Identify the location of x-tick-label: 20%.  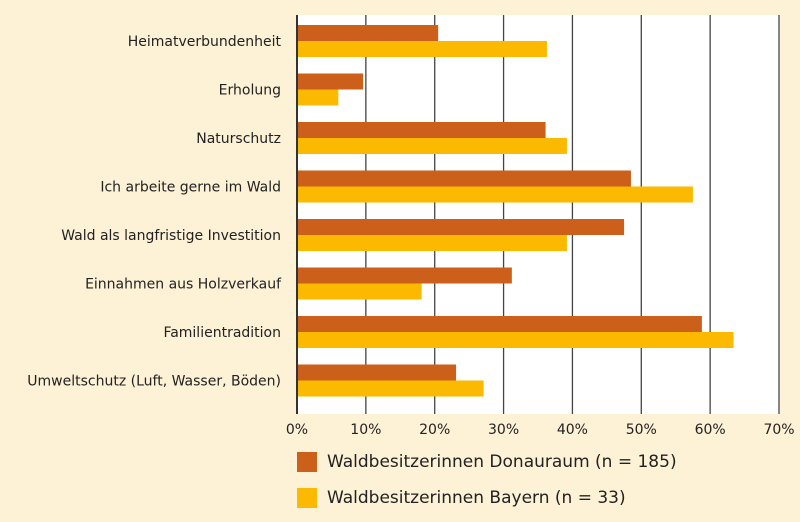
(434, 430).